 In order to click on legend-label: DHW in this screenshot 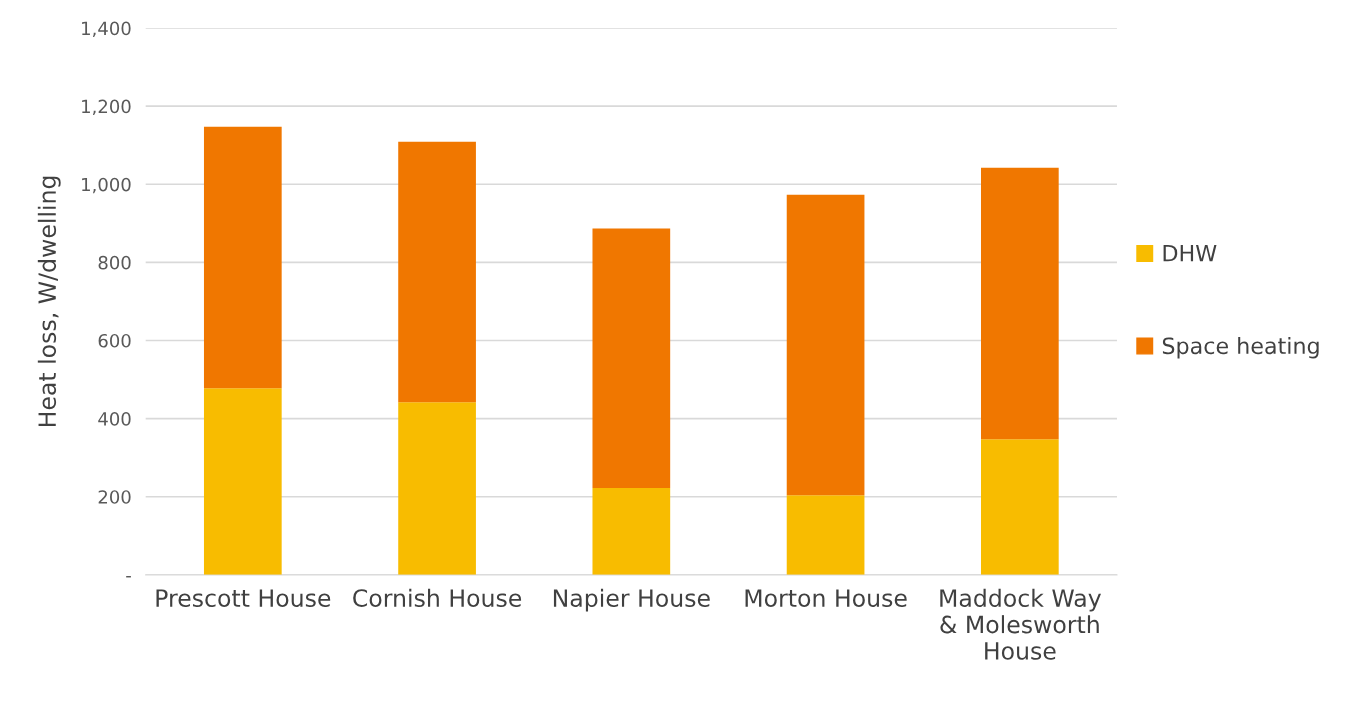, I will do `click(1190, 253)`.